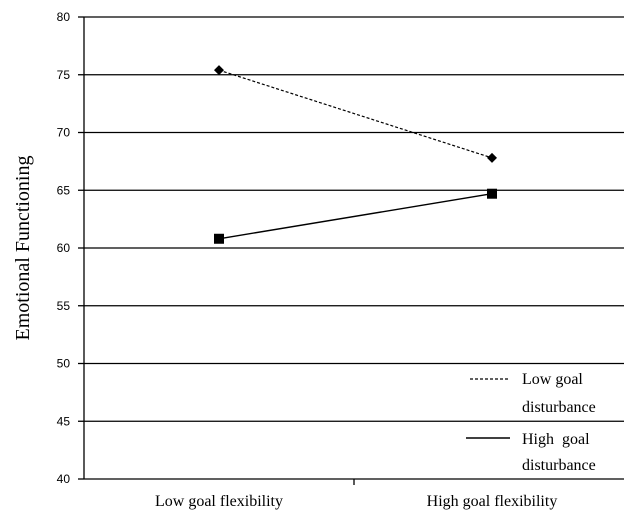  What do you see at coordinates (64, 248) in the screenshot?
I see `y-tick-label-60: 60` at bounding box center [64, 248].